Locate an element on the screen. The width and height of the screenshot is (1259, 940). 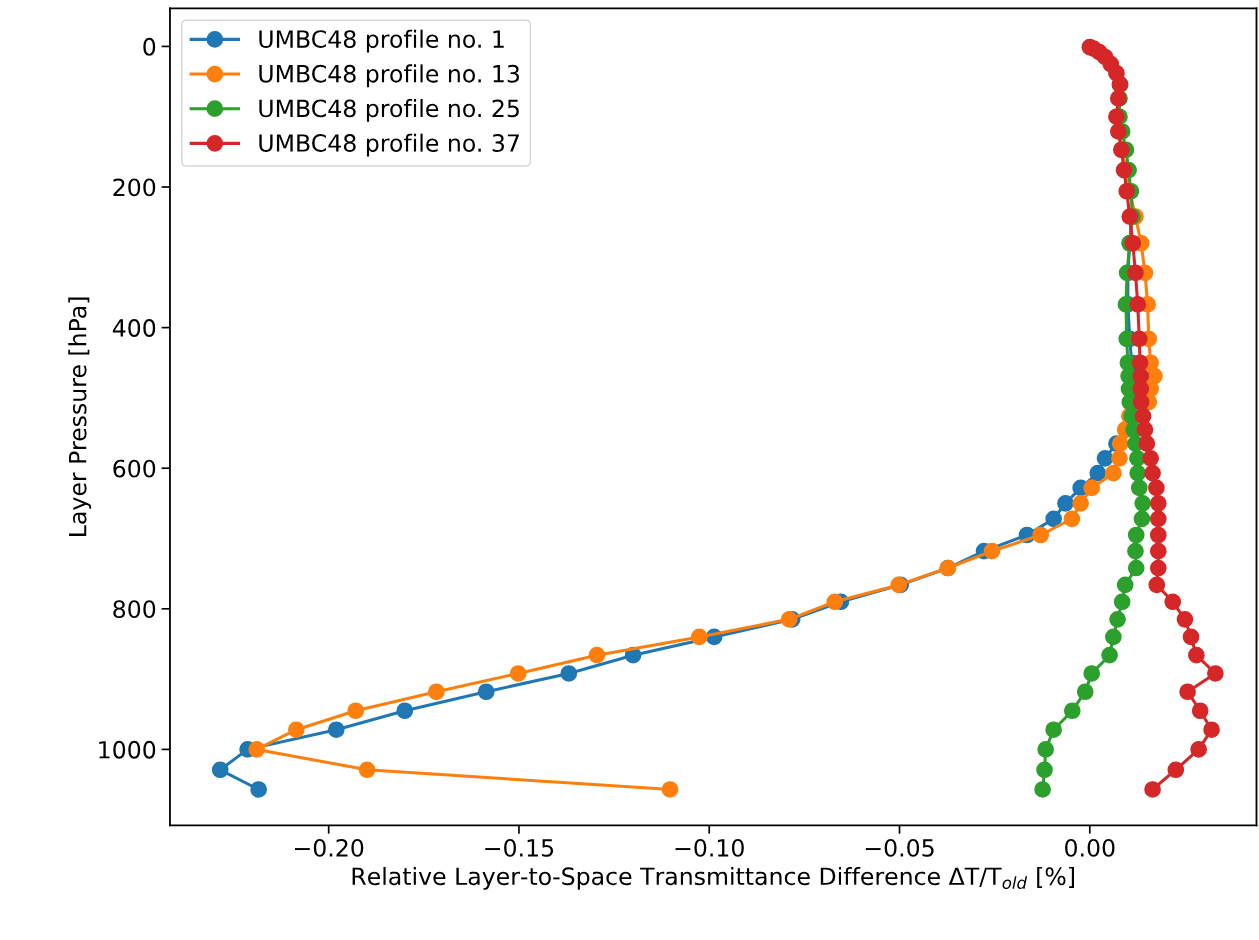
y-tick-label: 600 is located at coordinates (134, 468).